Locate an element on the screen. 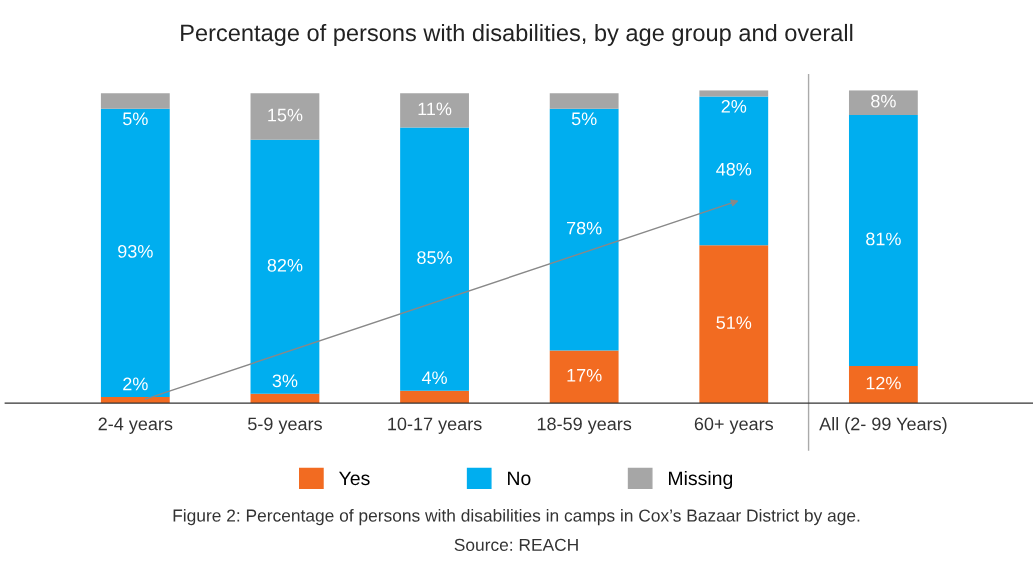 The image size is (1033, 586). data-label: 15% is located at coordinates (285, 115).